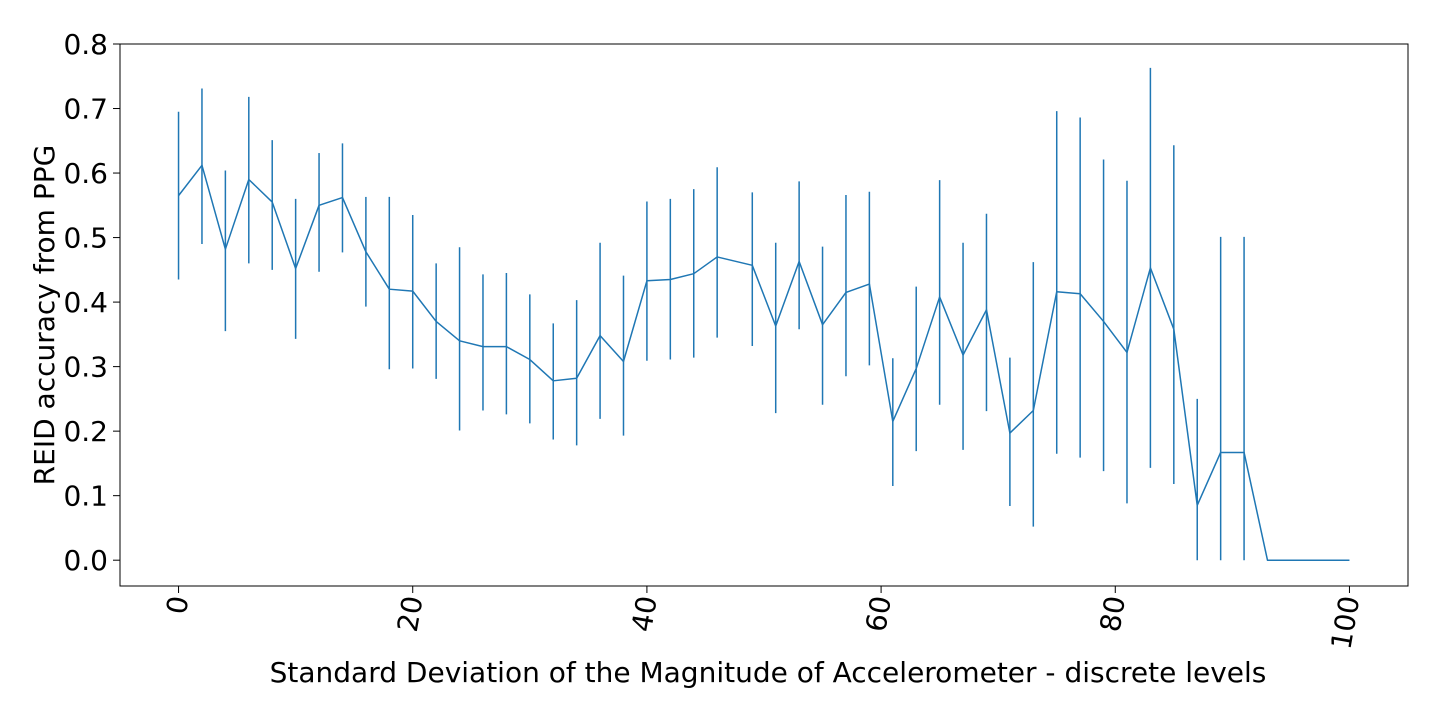 This screenshot has height=720, width=1440. I want to click on y-axis-label: REID accuracy from PPG, so click(44, 315).